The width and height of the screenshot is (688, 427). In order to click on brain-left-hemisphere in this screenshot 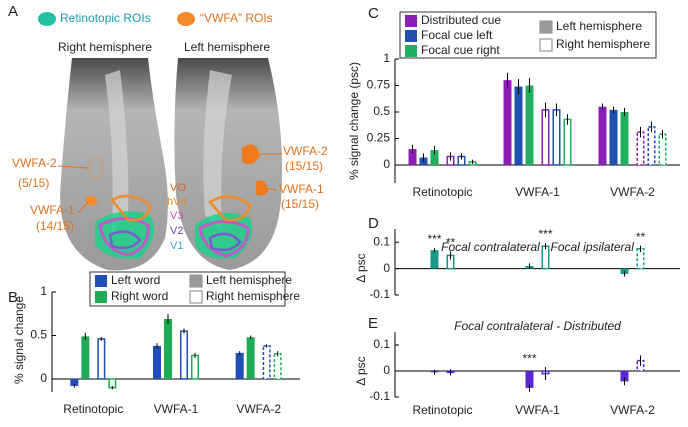, I will do `click(228, 164)`.